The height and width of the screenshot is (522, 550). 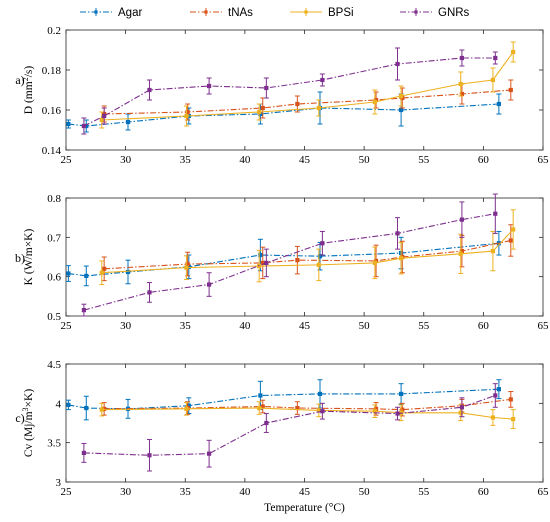 I want to click on y-tick-label: 0.6, so click(x=54, y=278).